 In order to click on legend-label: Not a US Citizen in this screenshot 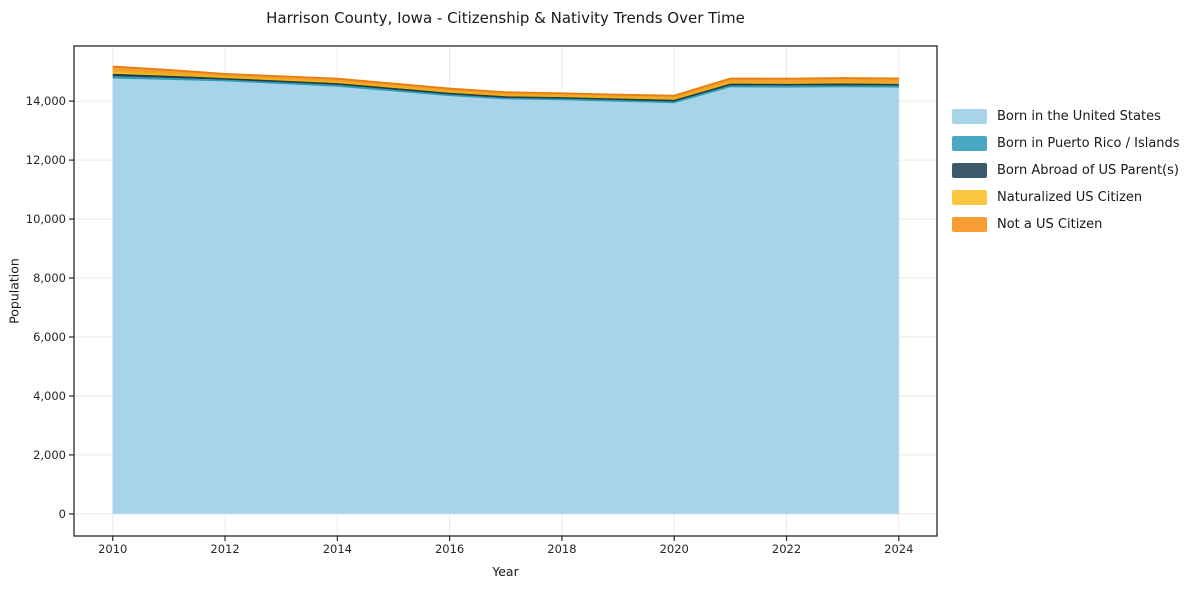, I will do `click(1050, 224)`.